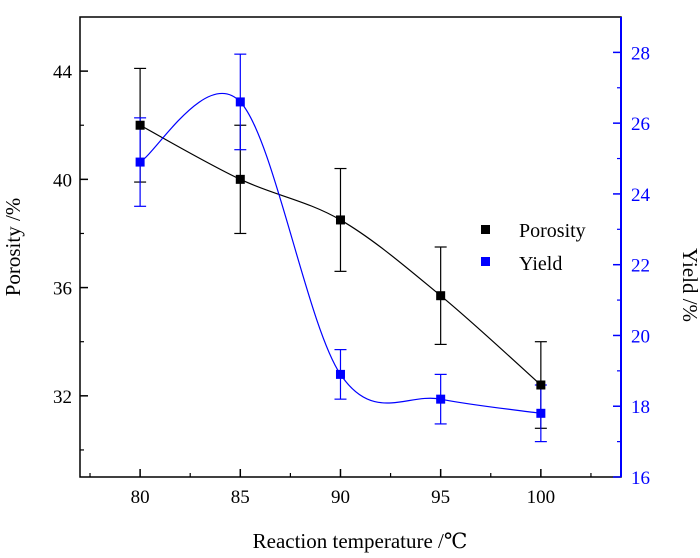 The image size is (700, 558). Describe the element at coordinates (240, 497) in the screenshot. I see `x-tick-label-85: 85` at that location.